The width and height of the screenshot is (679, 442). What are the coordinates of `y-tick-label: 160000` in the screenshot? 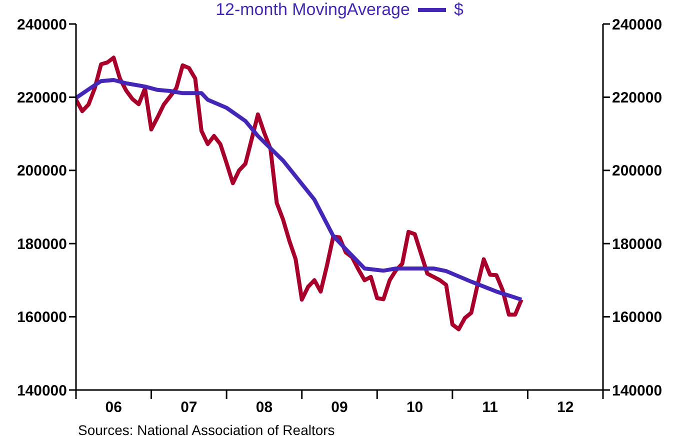 It's located at (41, 317).